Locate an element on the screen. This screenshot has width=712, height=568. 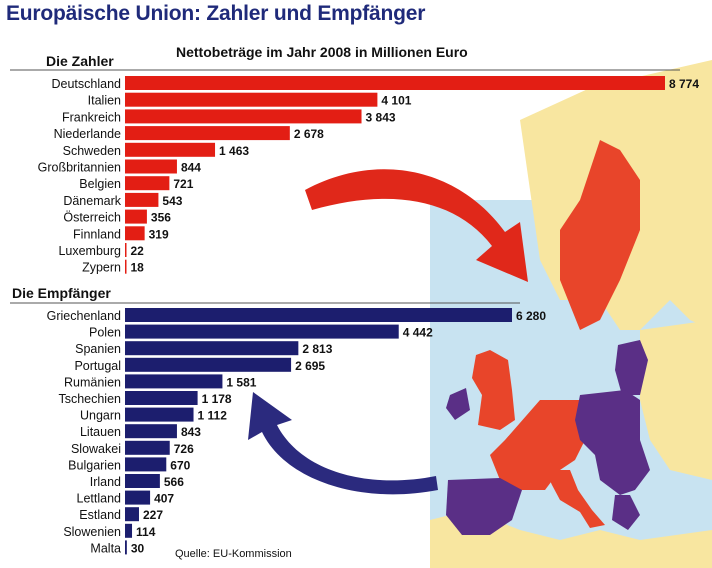
zahler-value-label-4: 1 463 is located at coordinates (234, 151).